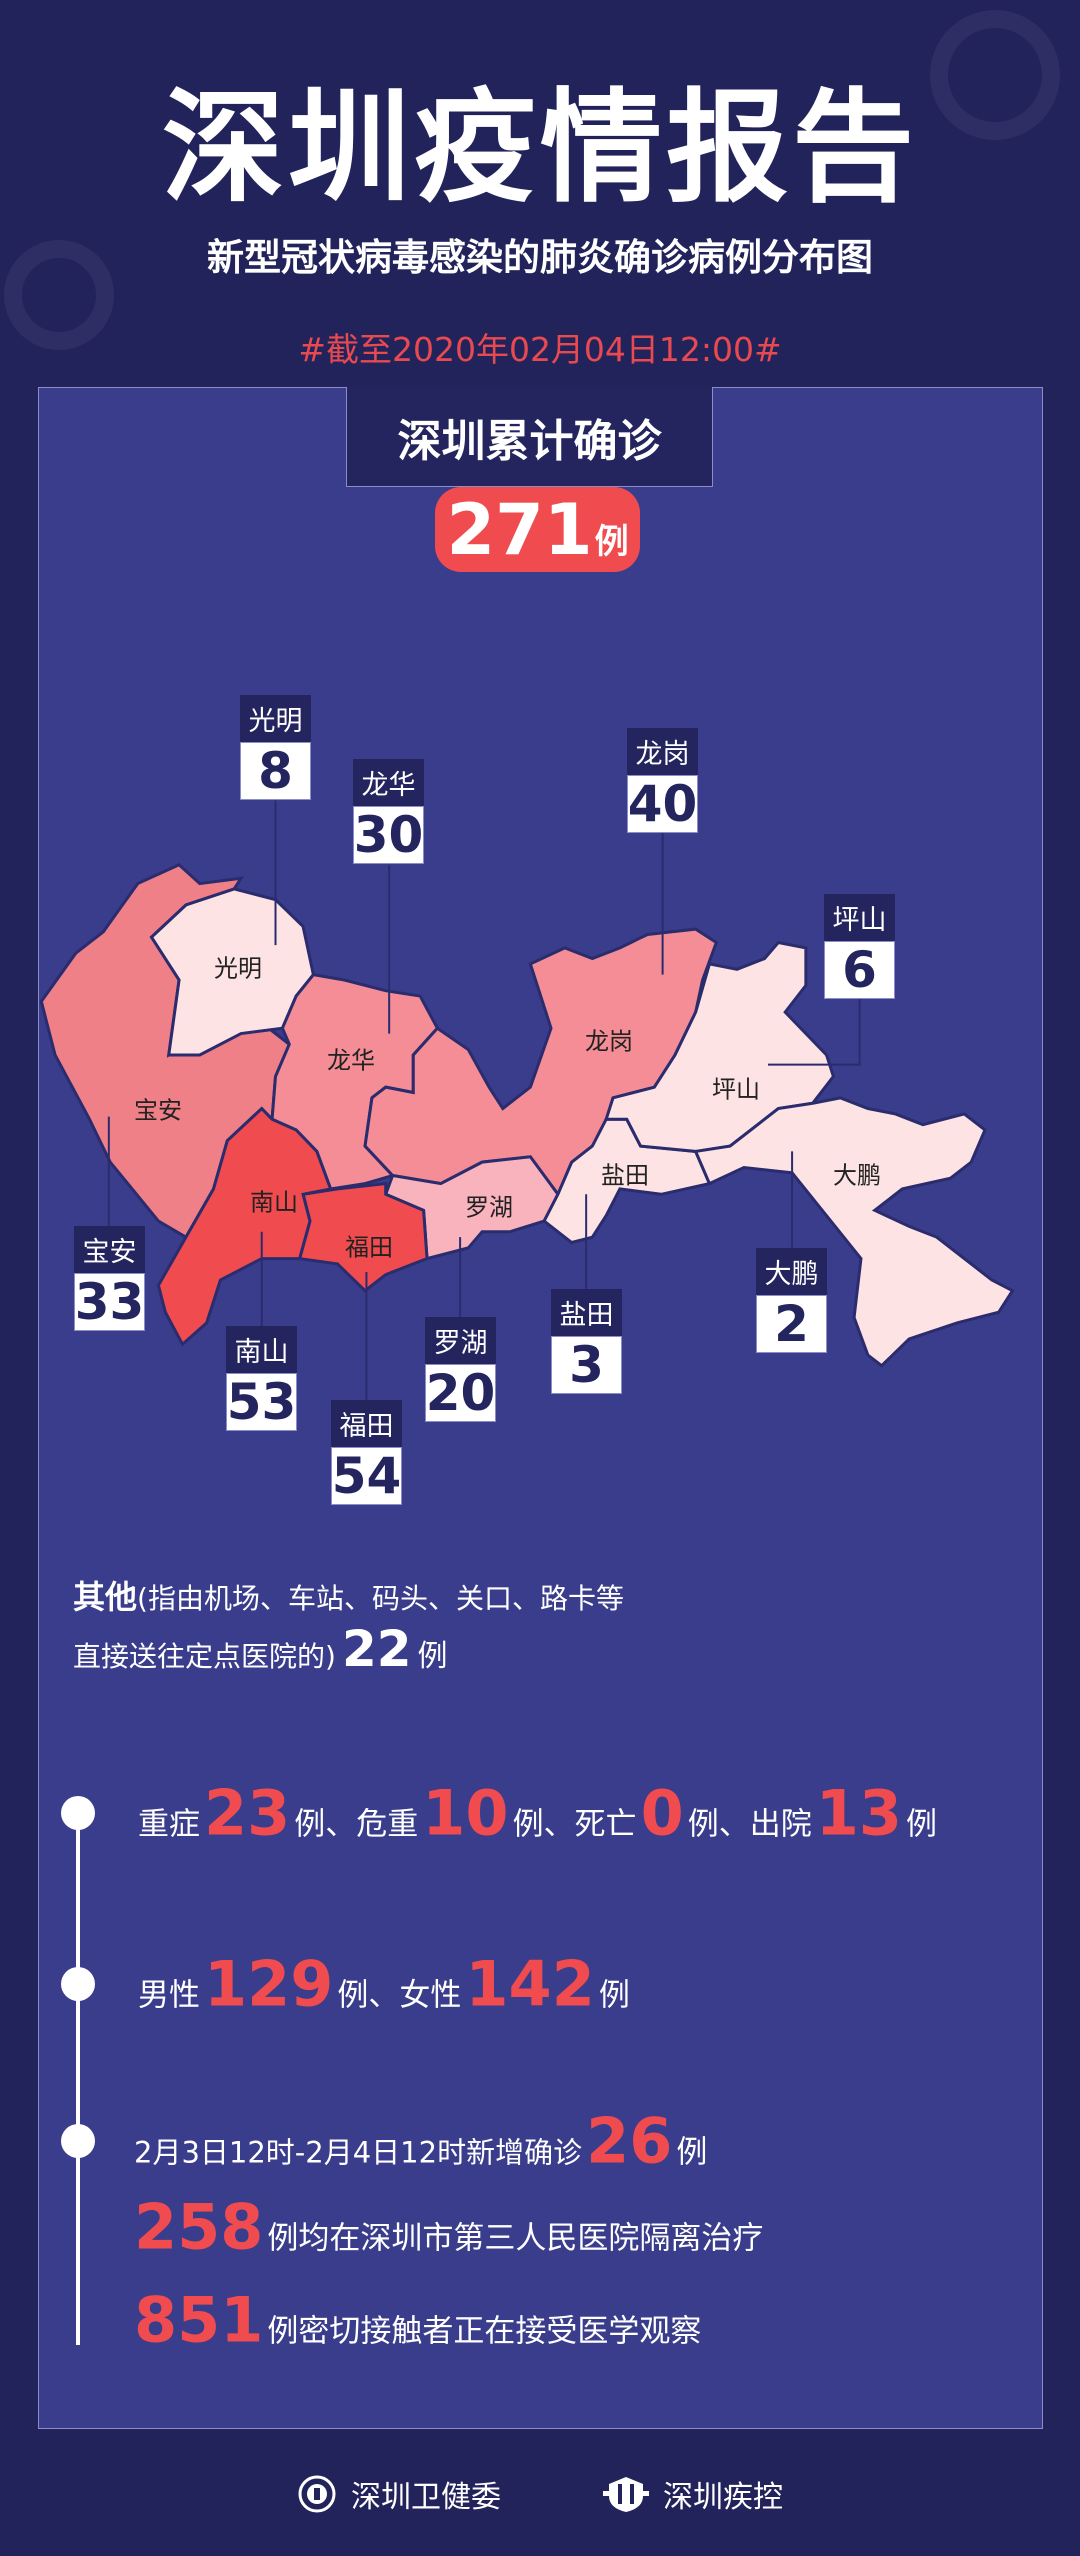  Describe the element at coordinates (169, 1824) in the screenshot. I see `severe-label: 重症` at that location.